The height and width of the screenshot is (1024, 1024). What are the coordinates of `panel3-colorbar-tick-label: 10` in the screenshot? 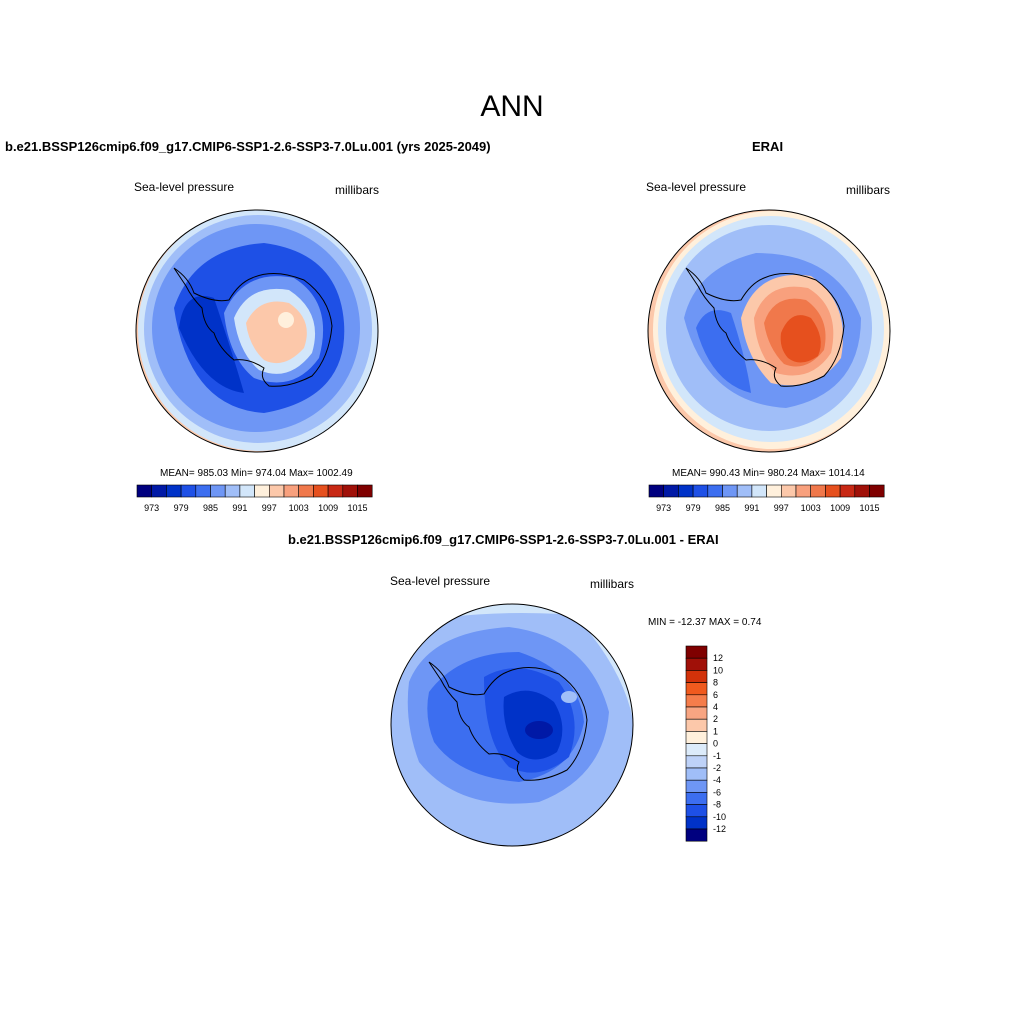 It's located at (718, 670).